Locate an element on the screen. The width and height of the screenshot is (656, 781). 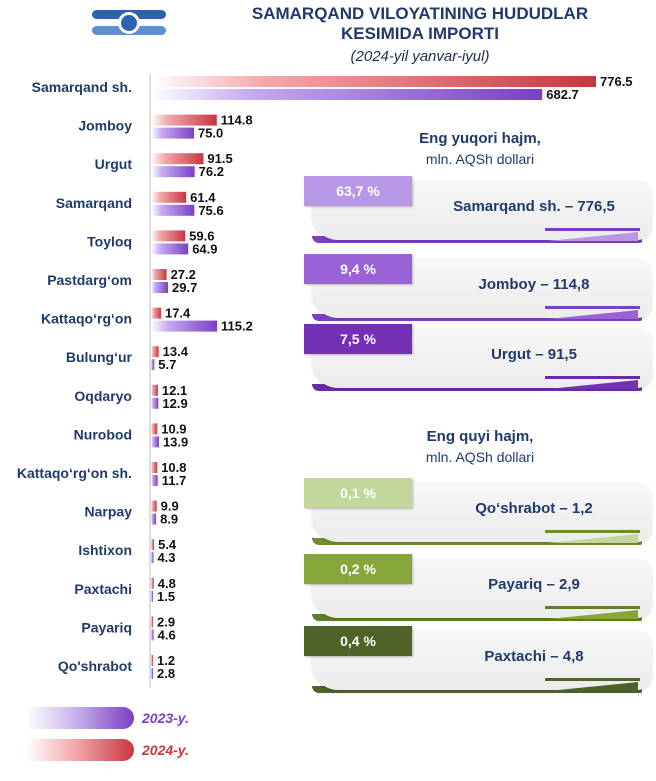
category-label: Ishtixon is located at coordinates (105, 550).